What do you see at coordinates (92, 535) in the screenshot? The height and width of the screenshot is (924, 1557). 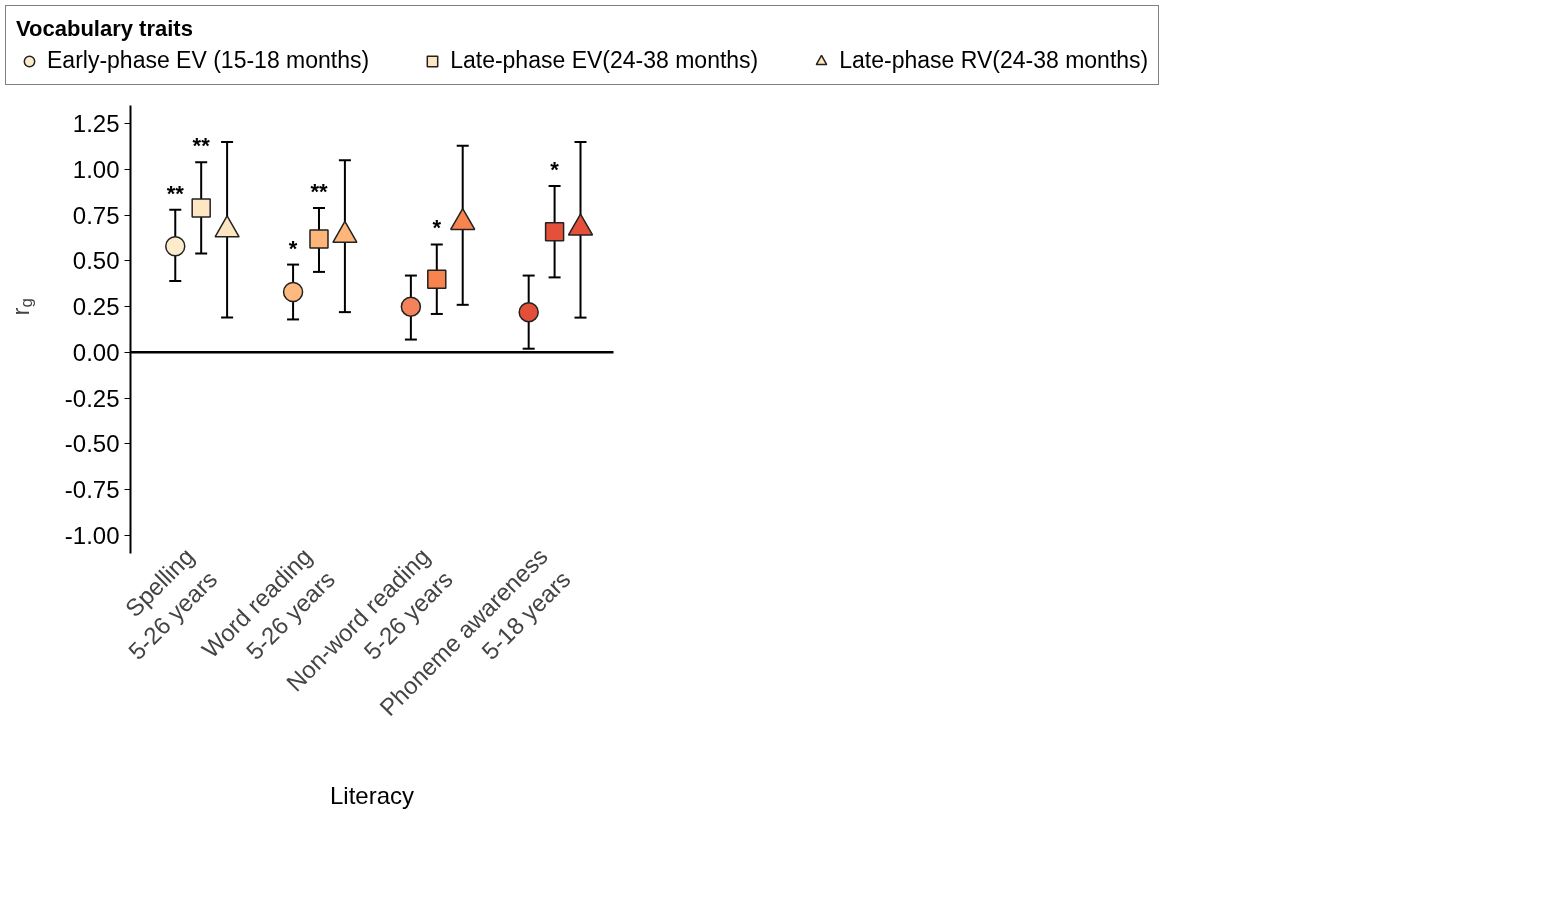 I see `y-tick-label: -1.00` at bounding box center [92, 535].